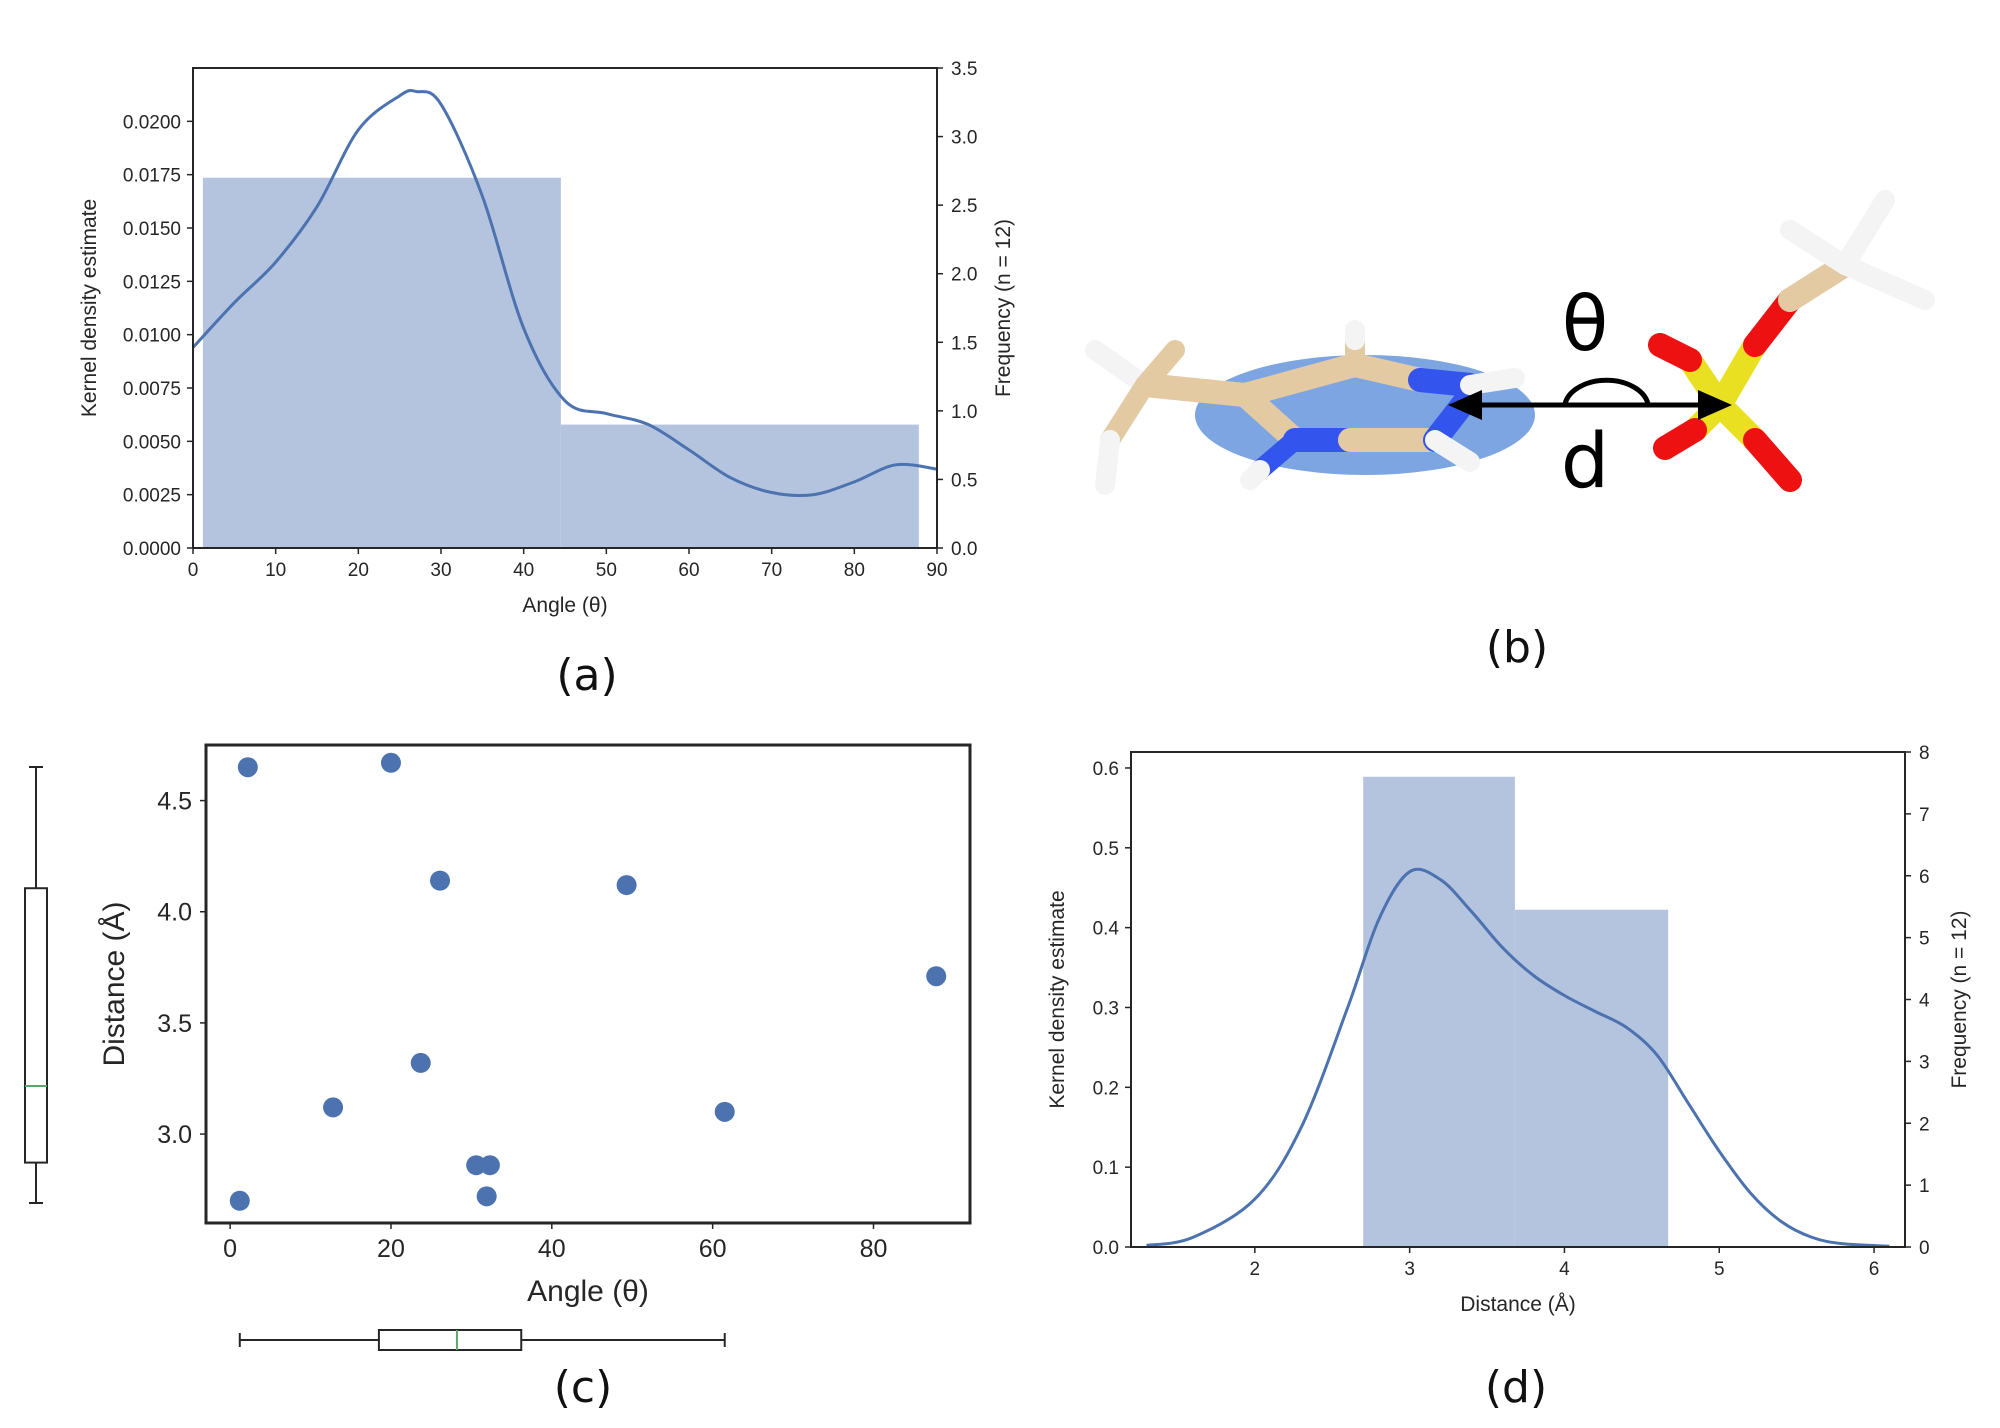  What do you see at coordinates (1106, 849) in the screenshot?
I see `y-tick-label: 0.5` at bounding box center [1106, 849].